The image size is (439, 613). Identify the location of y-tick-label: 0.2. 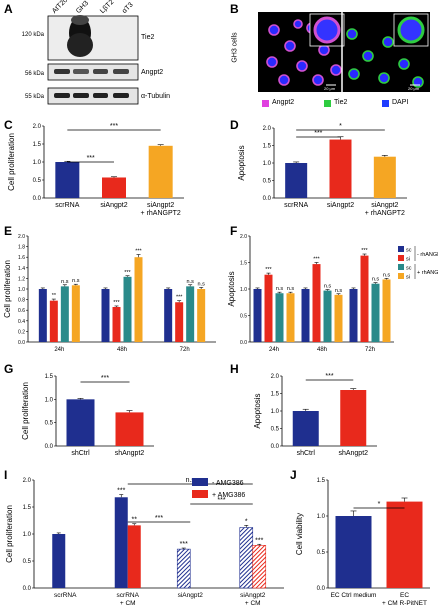
(21, 332).